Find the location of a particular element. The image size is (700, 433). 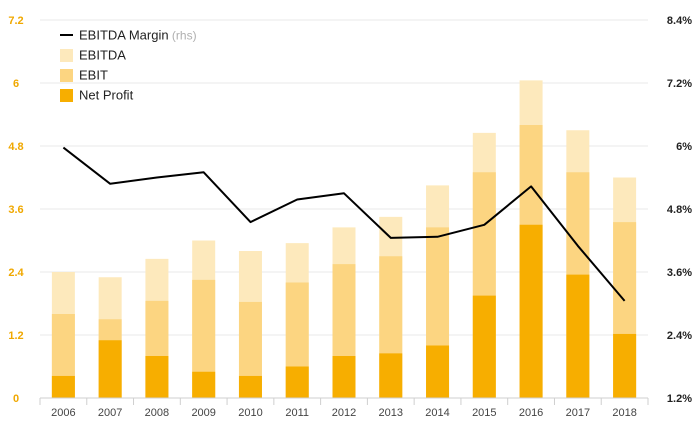

y-left-tick-label: 1.2 is located at coordinates (15, 336).